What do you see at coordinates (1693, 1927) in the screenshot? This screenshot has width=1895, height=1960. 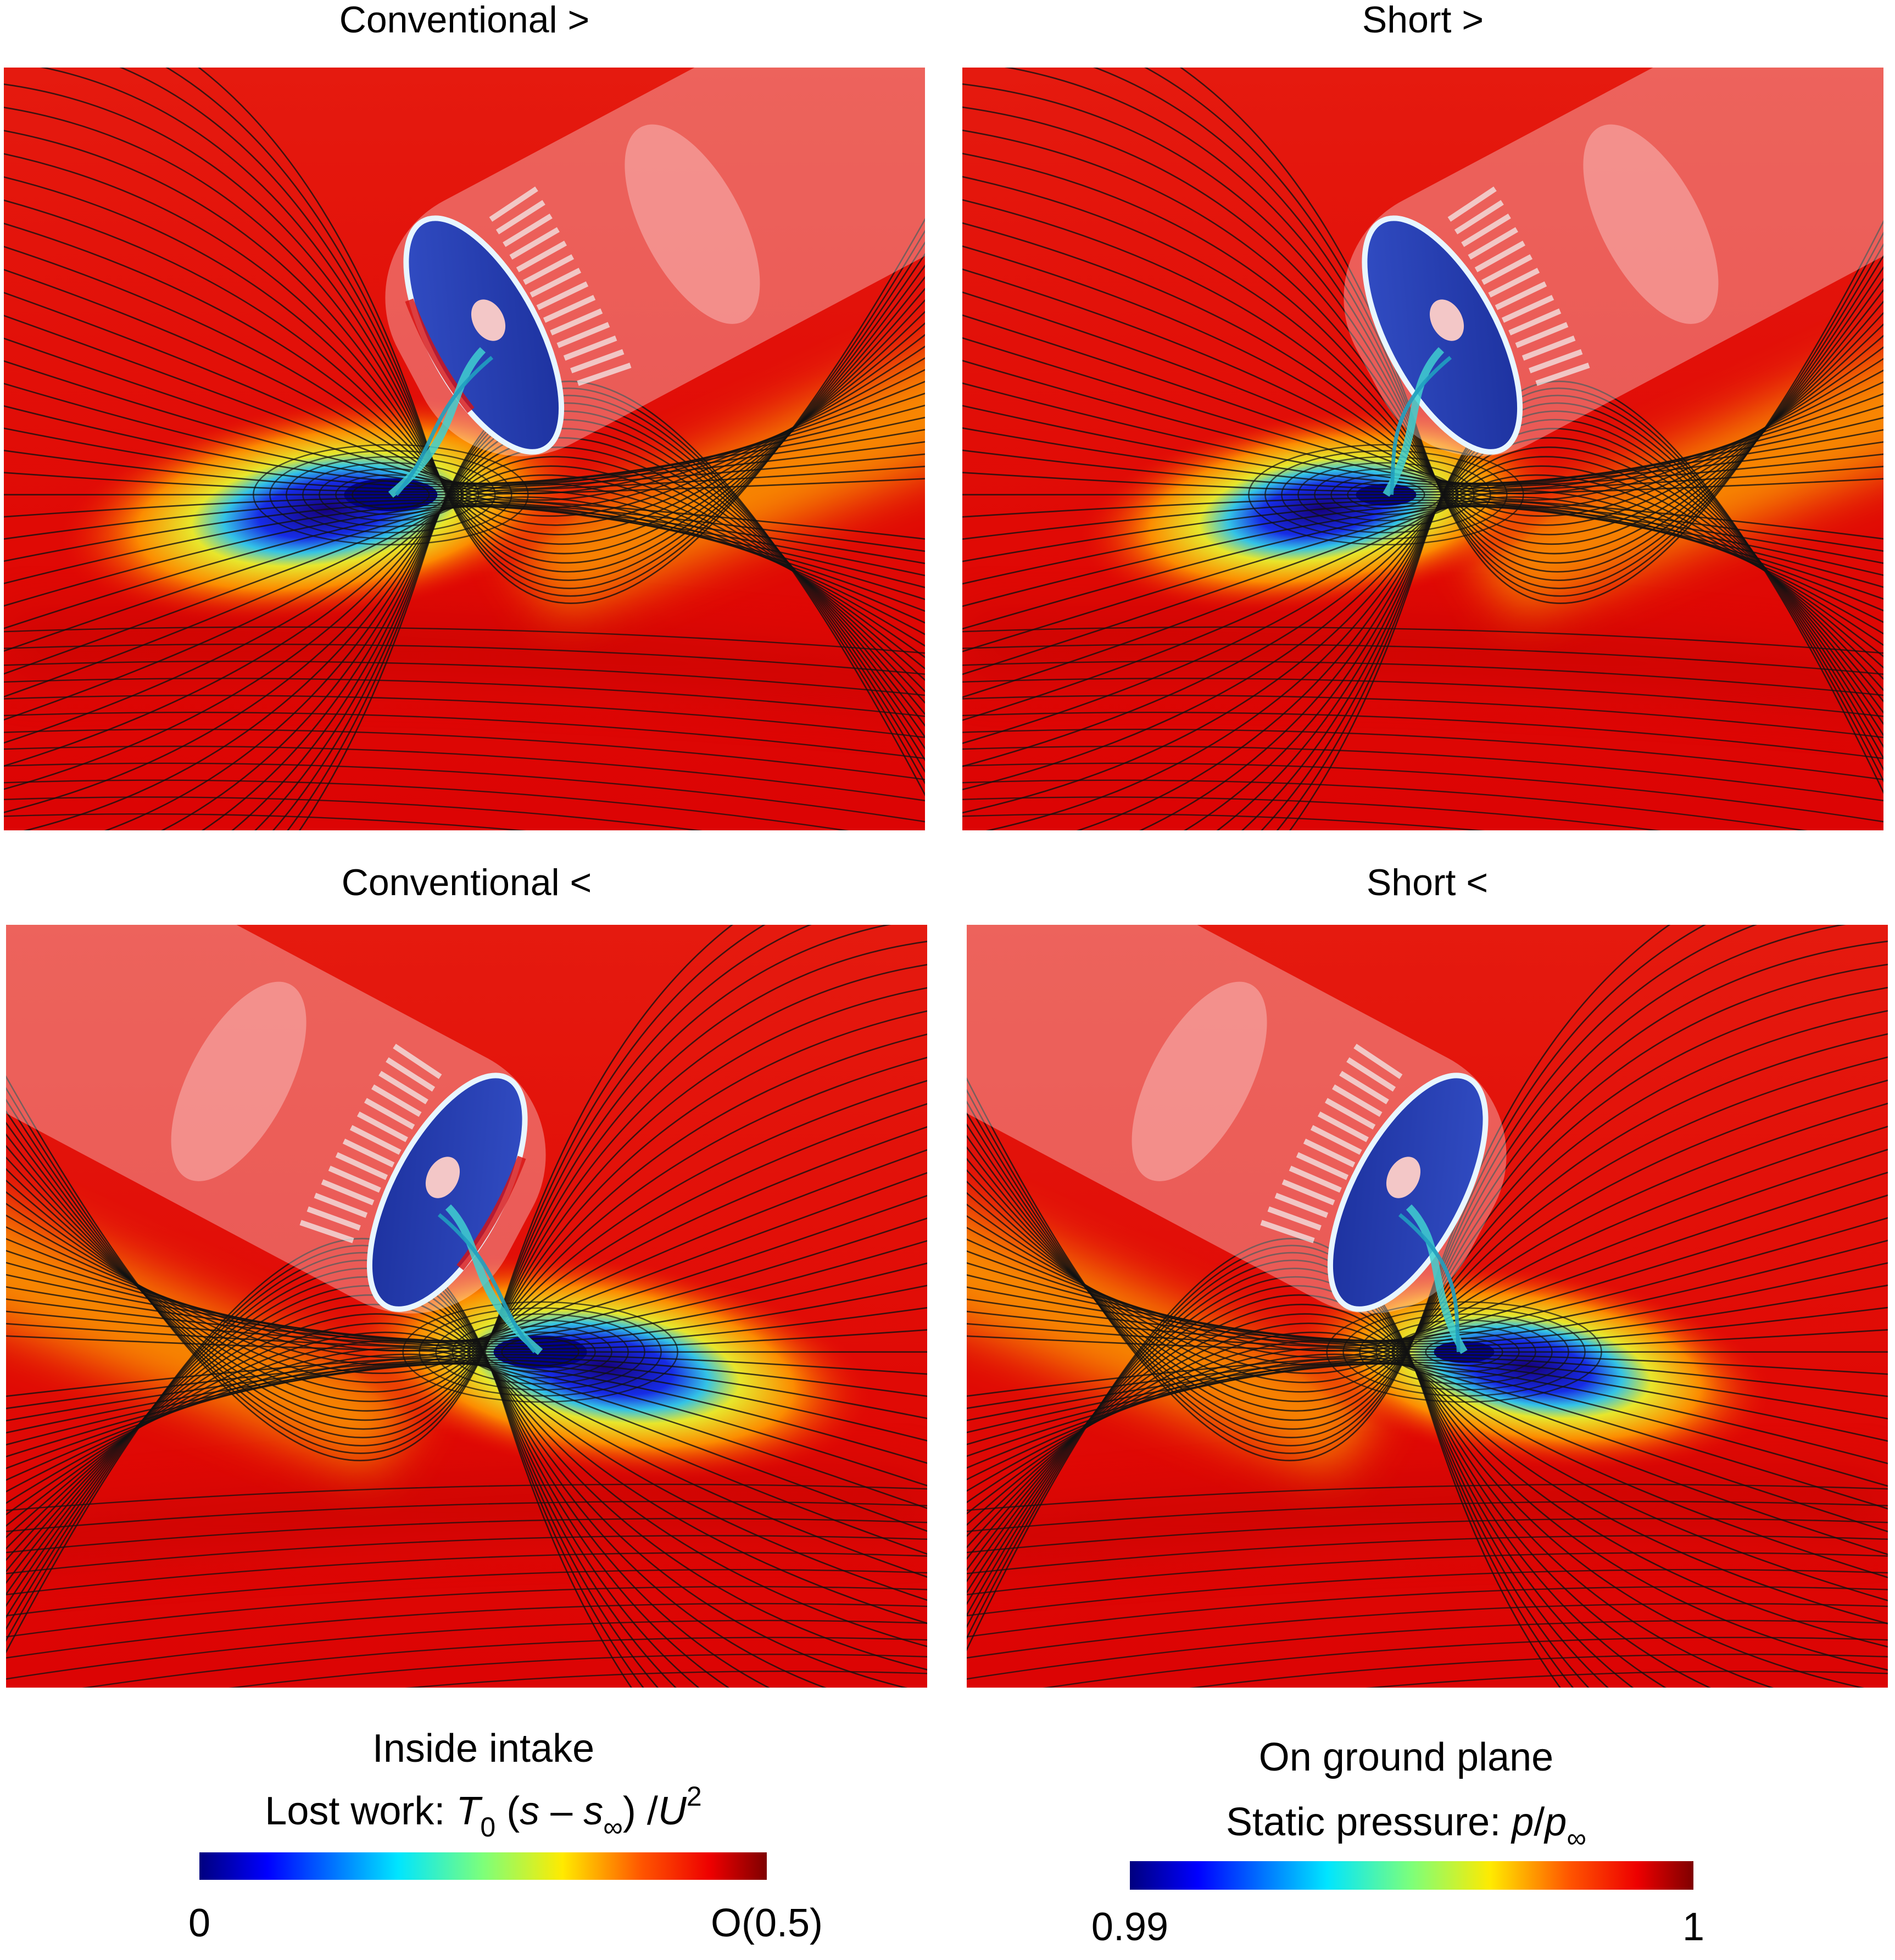 I see `colorbar-max: 1` at bounding box center [1693, 1927].